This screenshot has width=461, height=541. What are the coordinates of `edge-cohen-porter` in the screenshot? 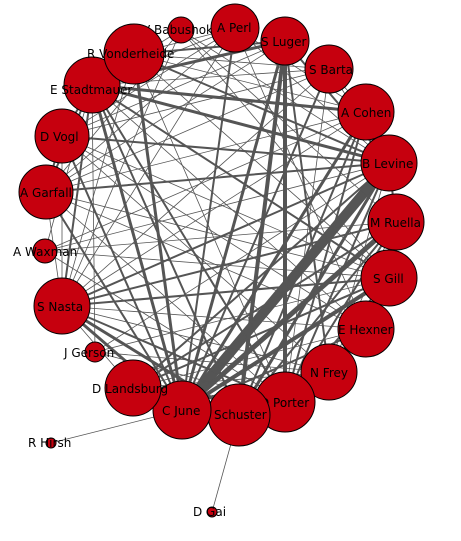 It's located at (325, 257).